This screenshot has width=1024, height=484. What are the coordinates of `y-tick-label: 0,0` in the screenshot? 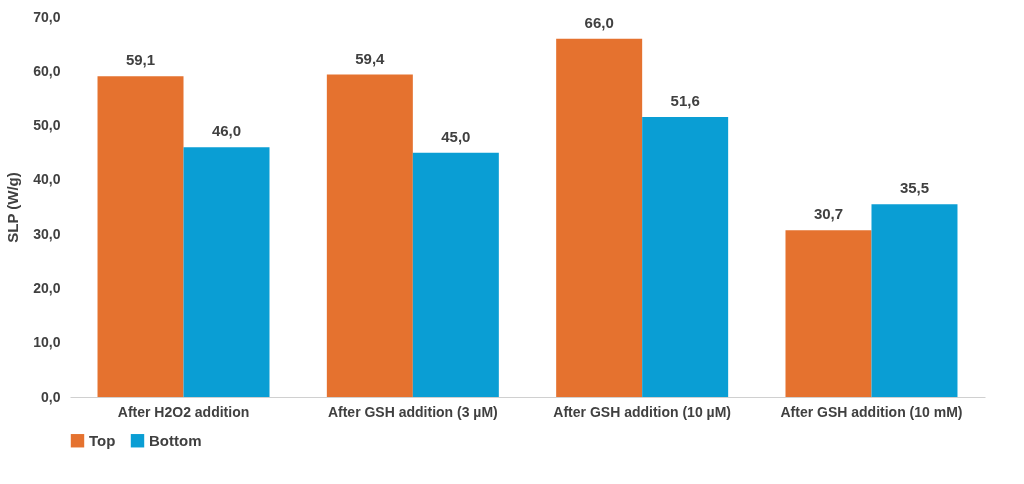 It's located at (51, 396).